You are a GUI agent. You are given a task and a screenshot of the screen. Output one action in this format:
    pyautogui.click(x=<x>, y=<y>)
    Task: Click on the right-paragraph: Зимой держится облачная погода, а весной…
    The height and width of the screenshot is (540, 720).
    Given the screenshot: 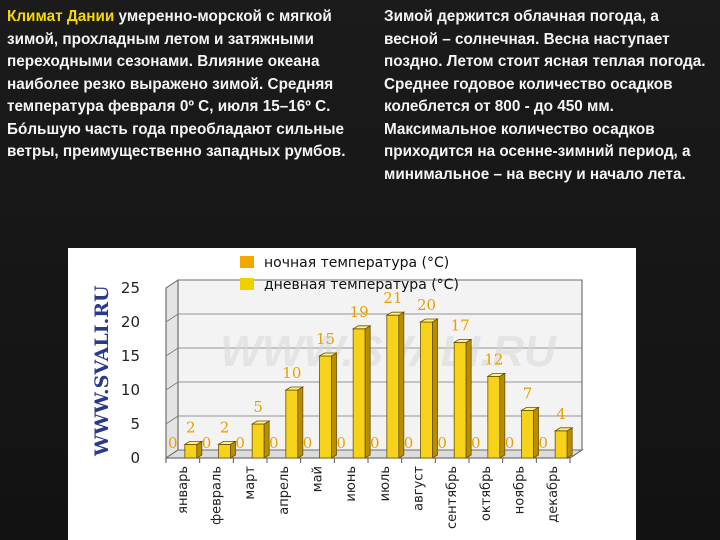 What is the action you would take?
    pyautogui.click(x=545, y=95)
    